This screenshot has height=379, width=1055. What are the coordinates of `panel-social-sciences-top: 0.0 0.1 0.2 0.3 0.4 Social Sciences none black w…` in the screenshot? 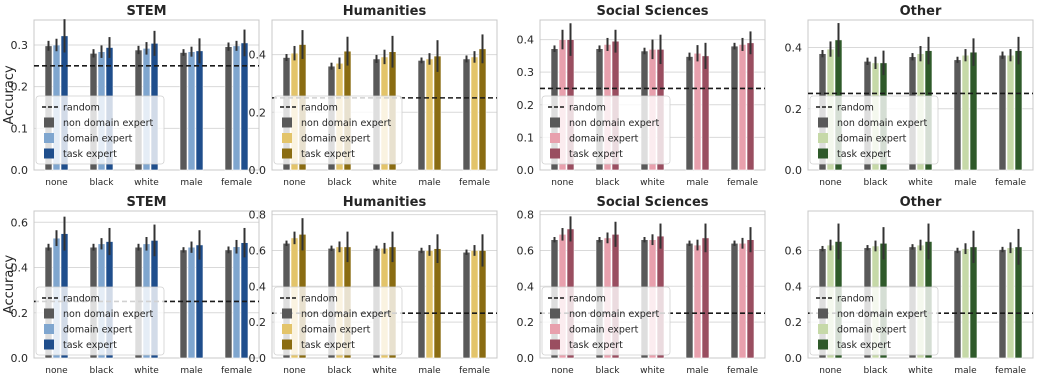 It's located at (641, 96).